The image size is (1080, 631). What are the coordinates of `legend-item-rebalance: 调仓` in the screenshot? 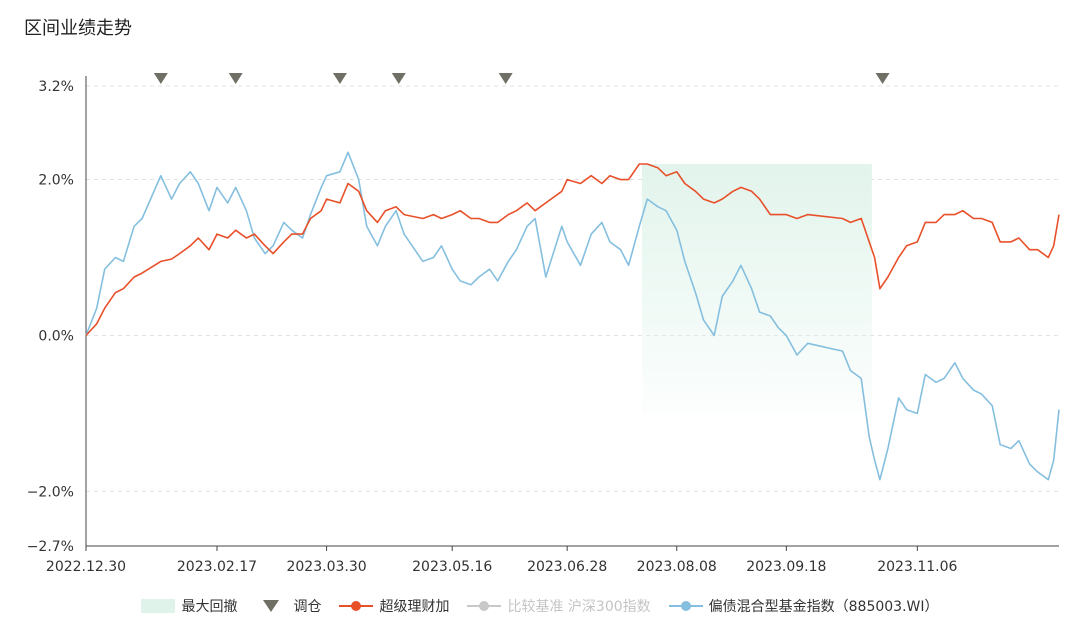 It's located at (288, 606).